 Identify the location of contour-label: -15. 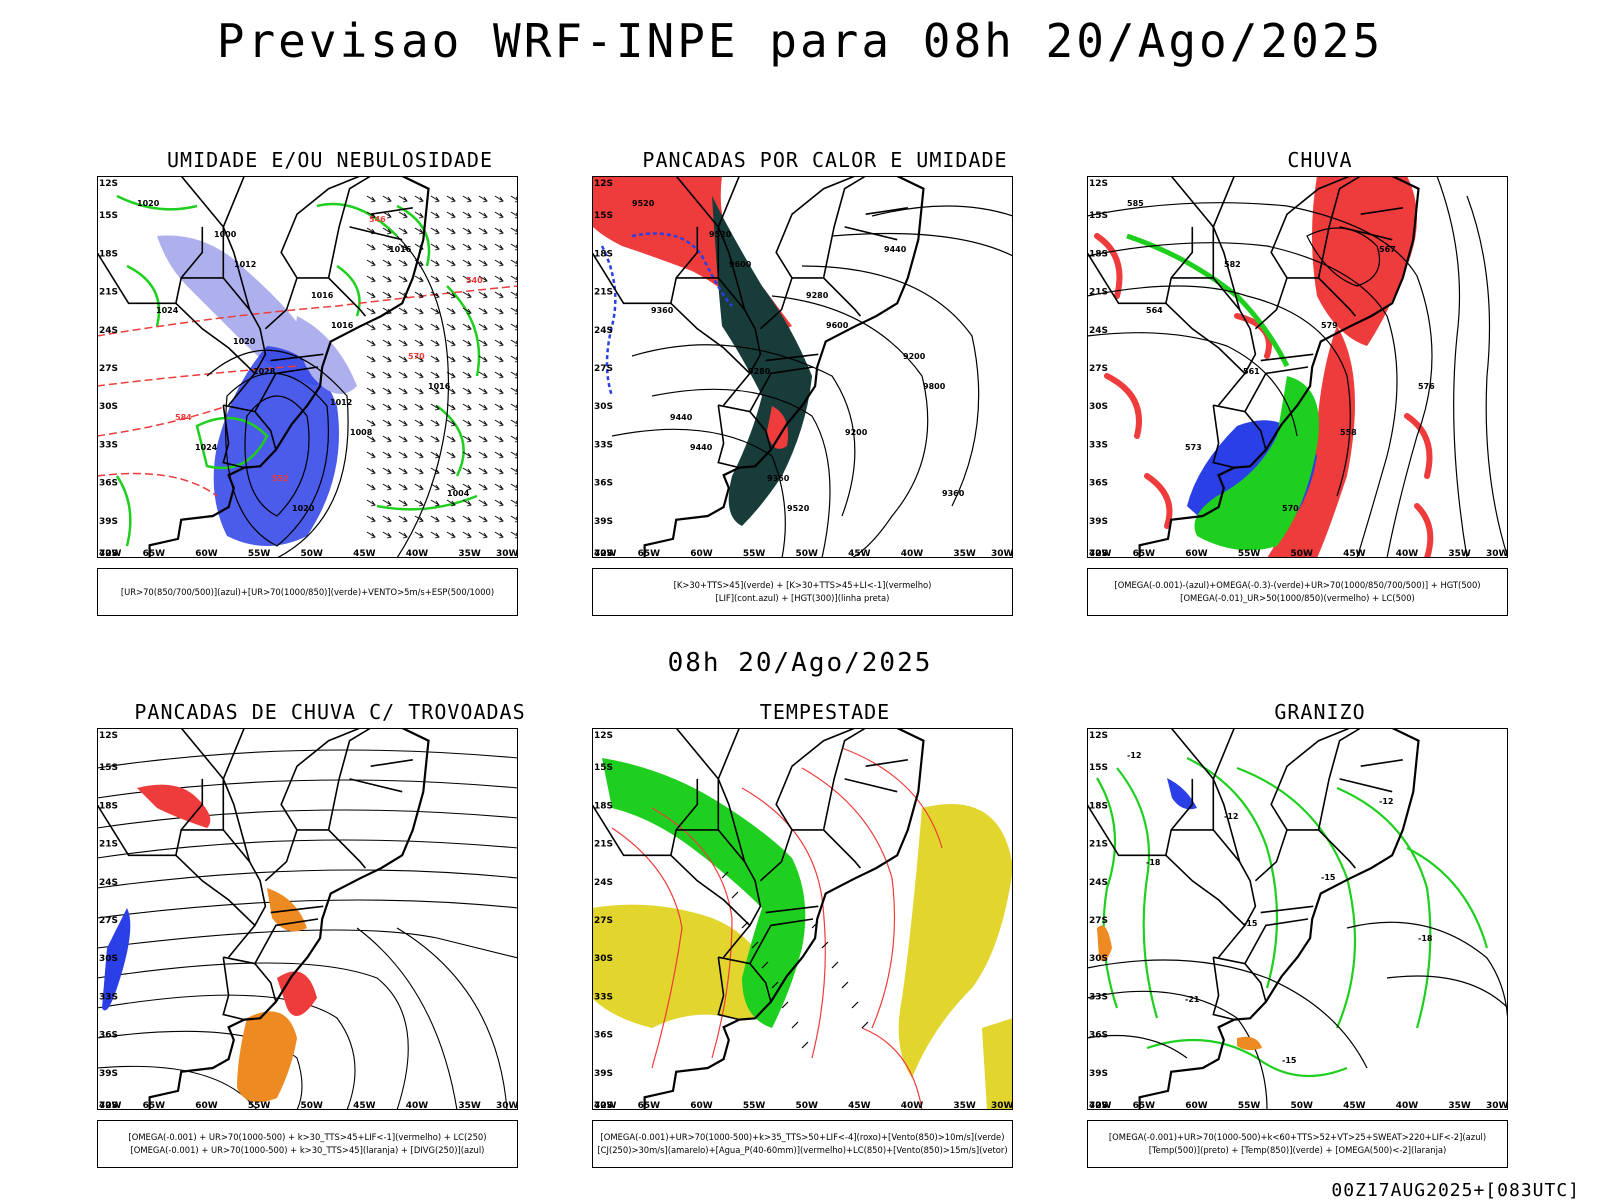
(1328, 877).